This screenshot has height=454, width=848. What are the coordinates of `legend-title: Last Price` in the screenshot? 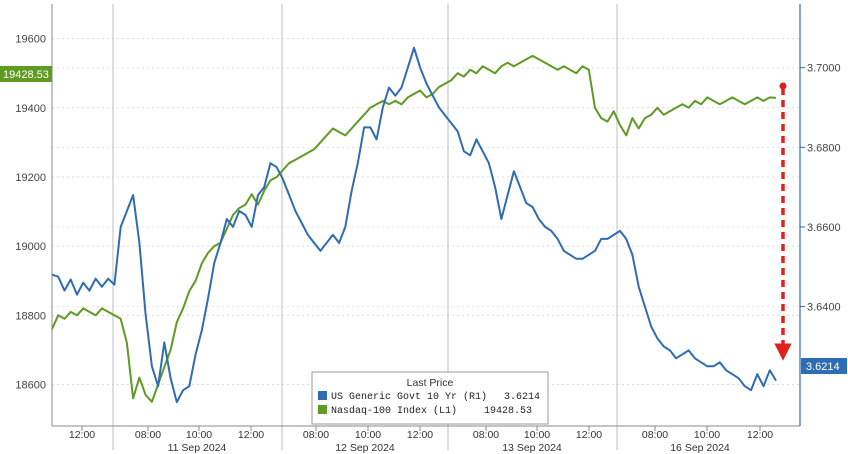 It's located at (430, 383).